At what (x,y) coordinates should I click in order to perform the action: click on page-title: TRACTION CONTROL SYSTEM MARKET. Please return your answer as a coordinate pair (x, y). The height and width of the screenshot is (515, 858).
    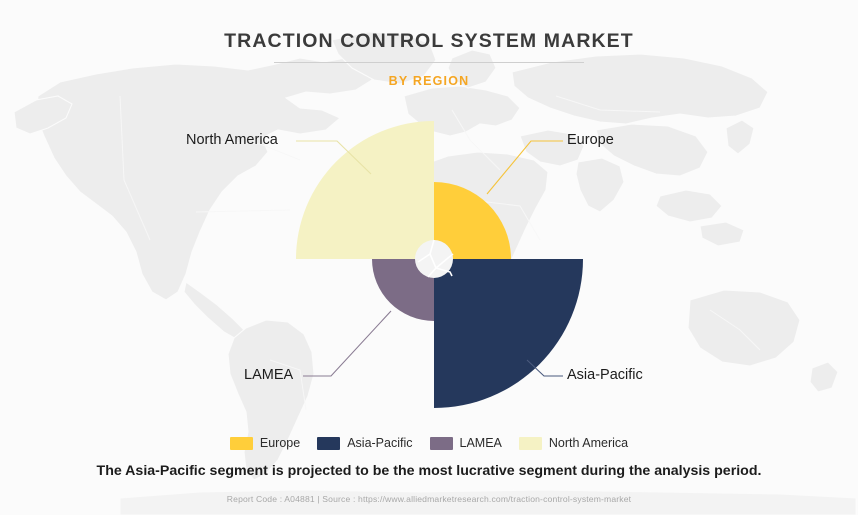
    Looking at the image, I should click on (429, 41).